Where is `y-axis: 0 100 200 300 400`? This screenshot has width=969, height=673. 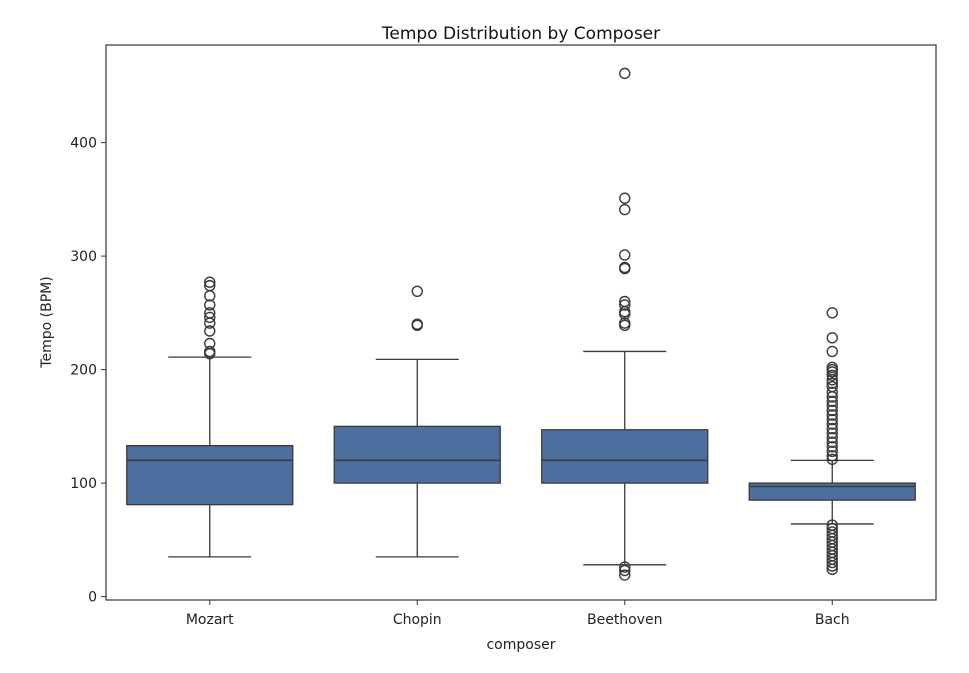
y-axis: 0 100 200 300 400 is located at coordinates (88, 371).